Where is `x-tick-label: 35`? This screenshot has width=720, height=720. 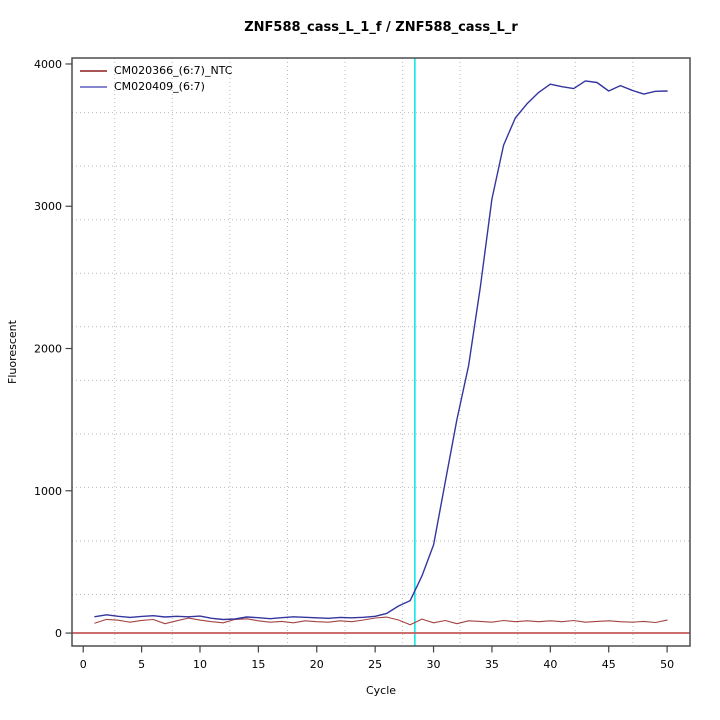 x-tick-label: 35 is located at coordinates (492, 664).